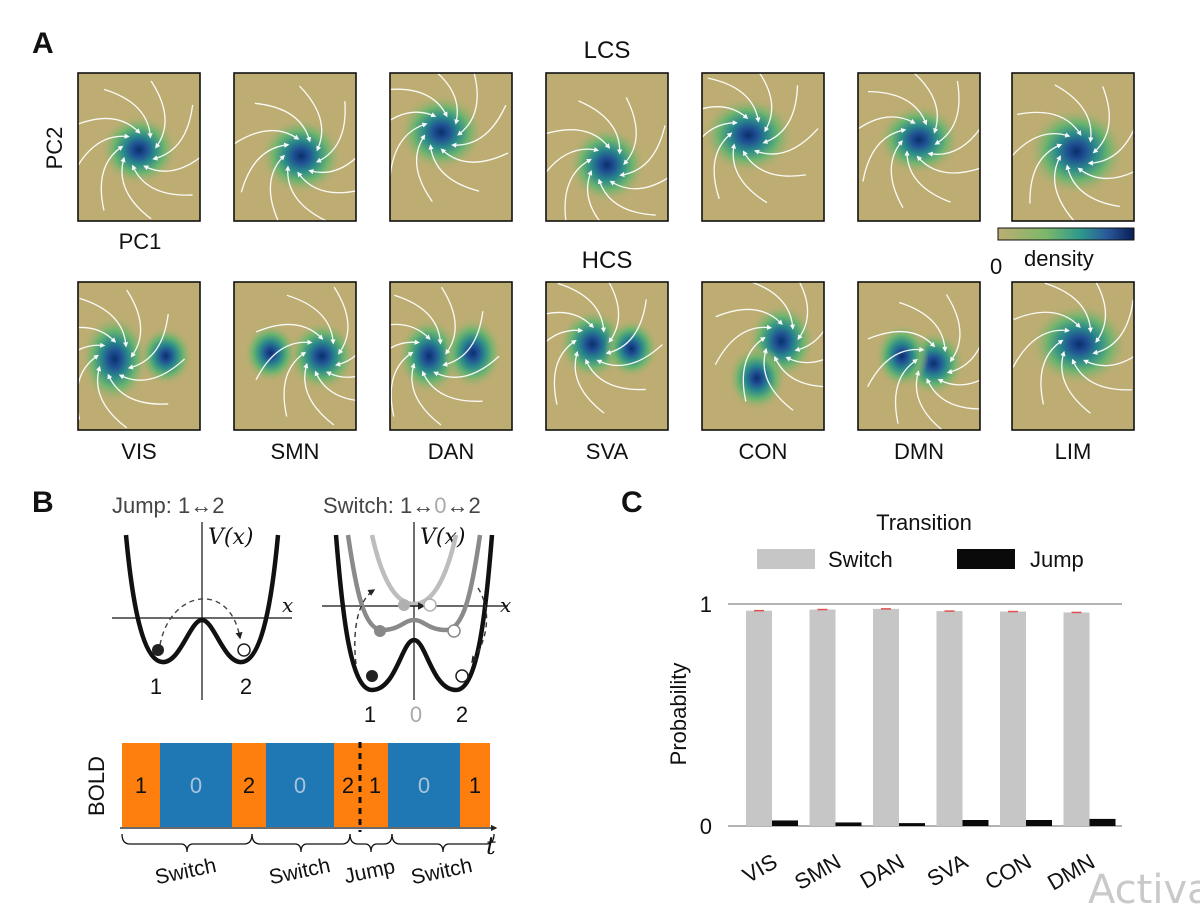 Image resolution: width=1200 pixels, height=907 pixels. Describe the element at coordinates (912, 824) in the screenshot. I see `bar-jump-dan` at that location.